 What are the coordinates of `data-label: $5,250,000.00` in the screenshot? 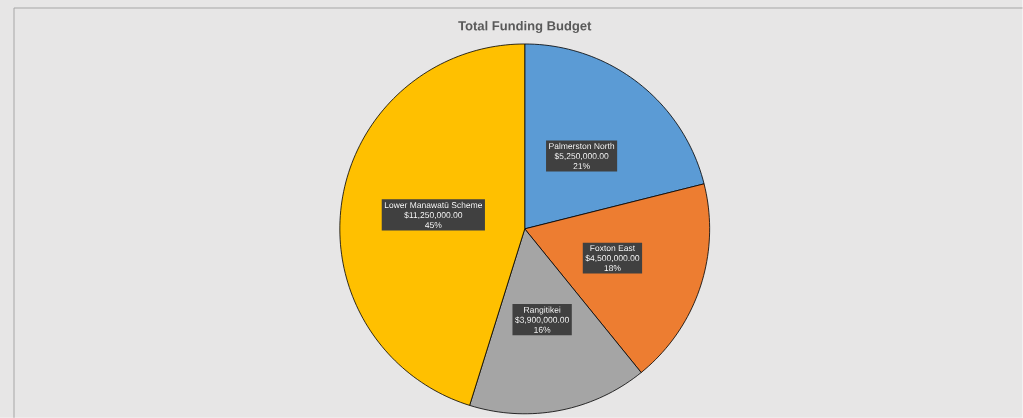 It's located at (581, 156).